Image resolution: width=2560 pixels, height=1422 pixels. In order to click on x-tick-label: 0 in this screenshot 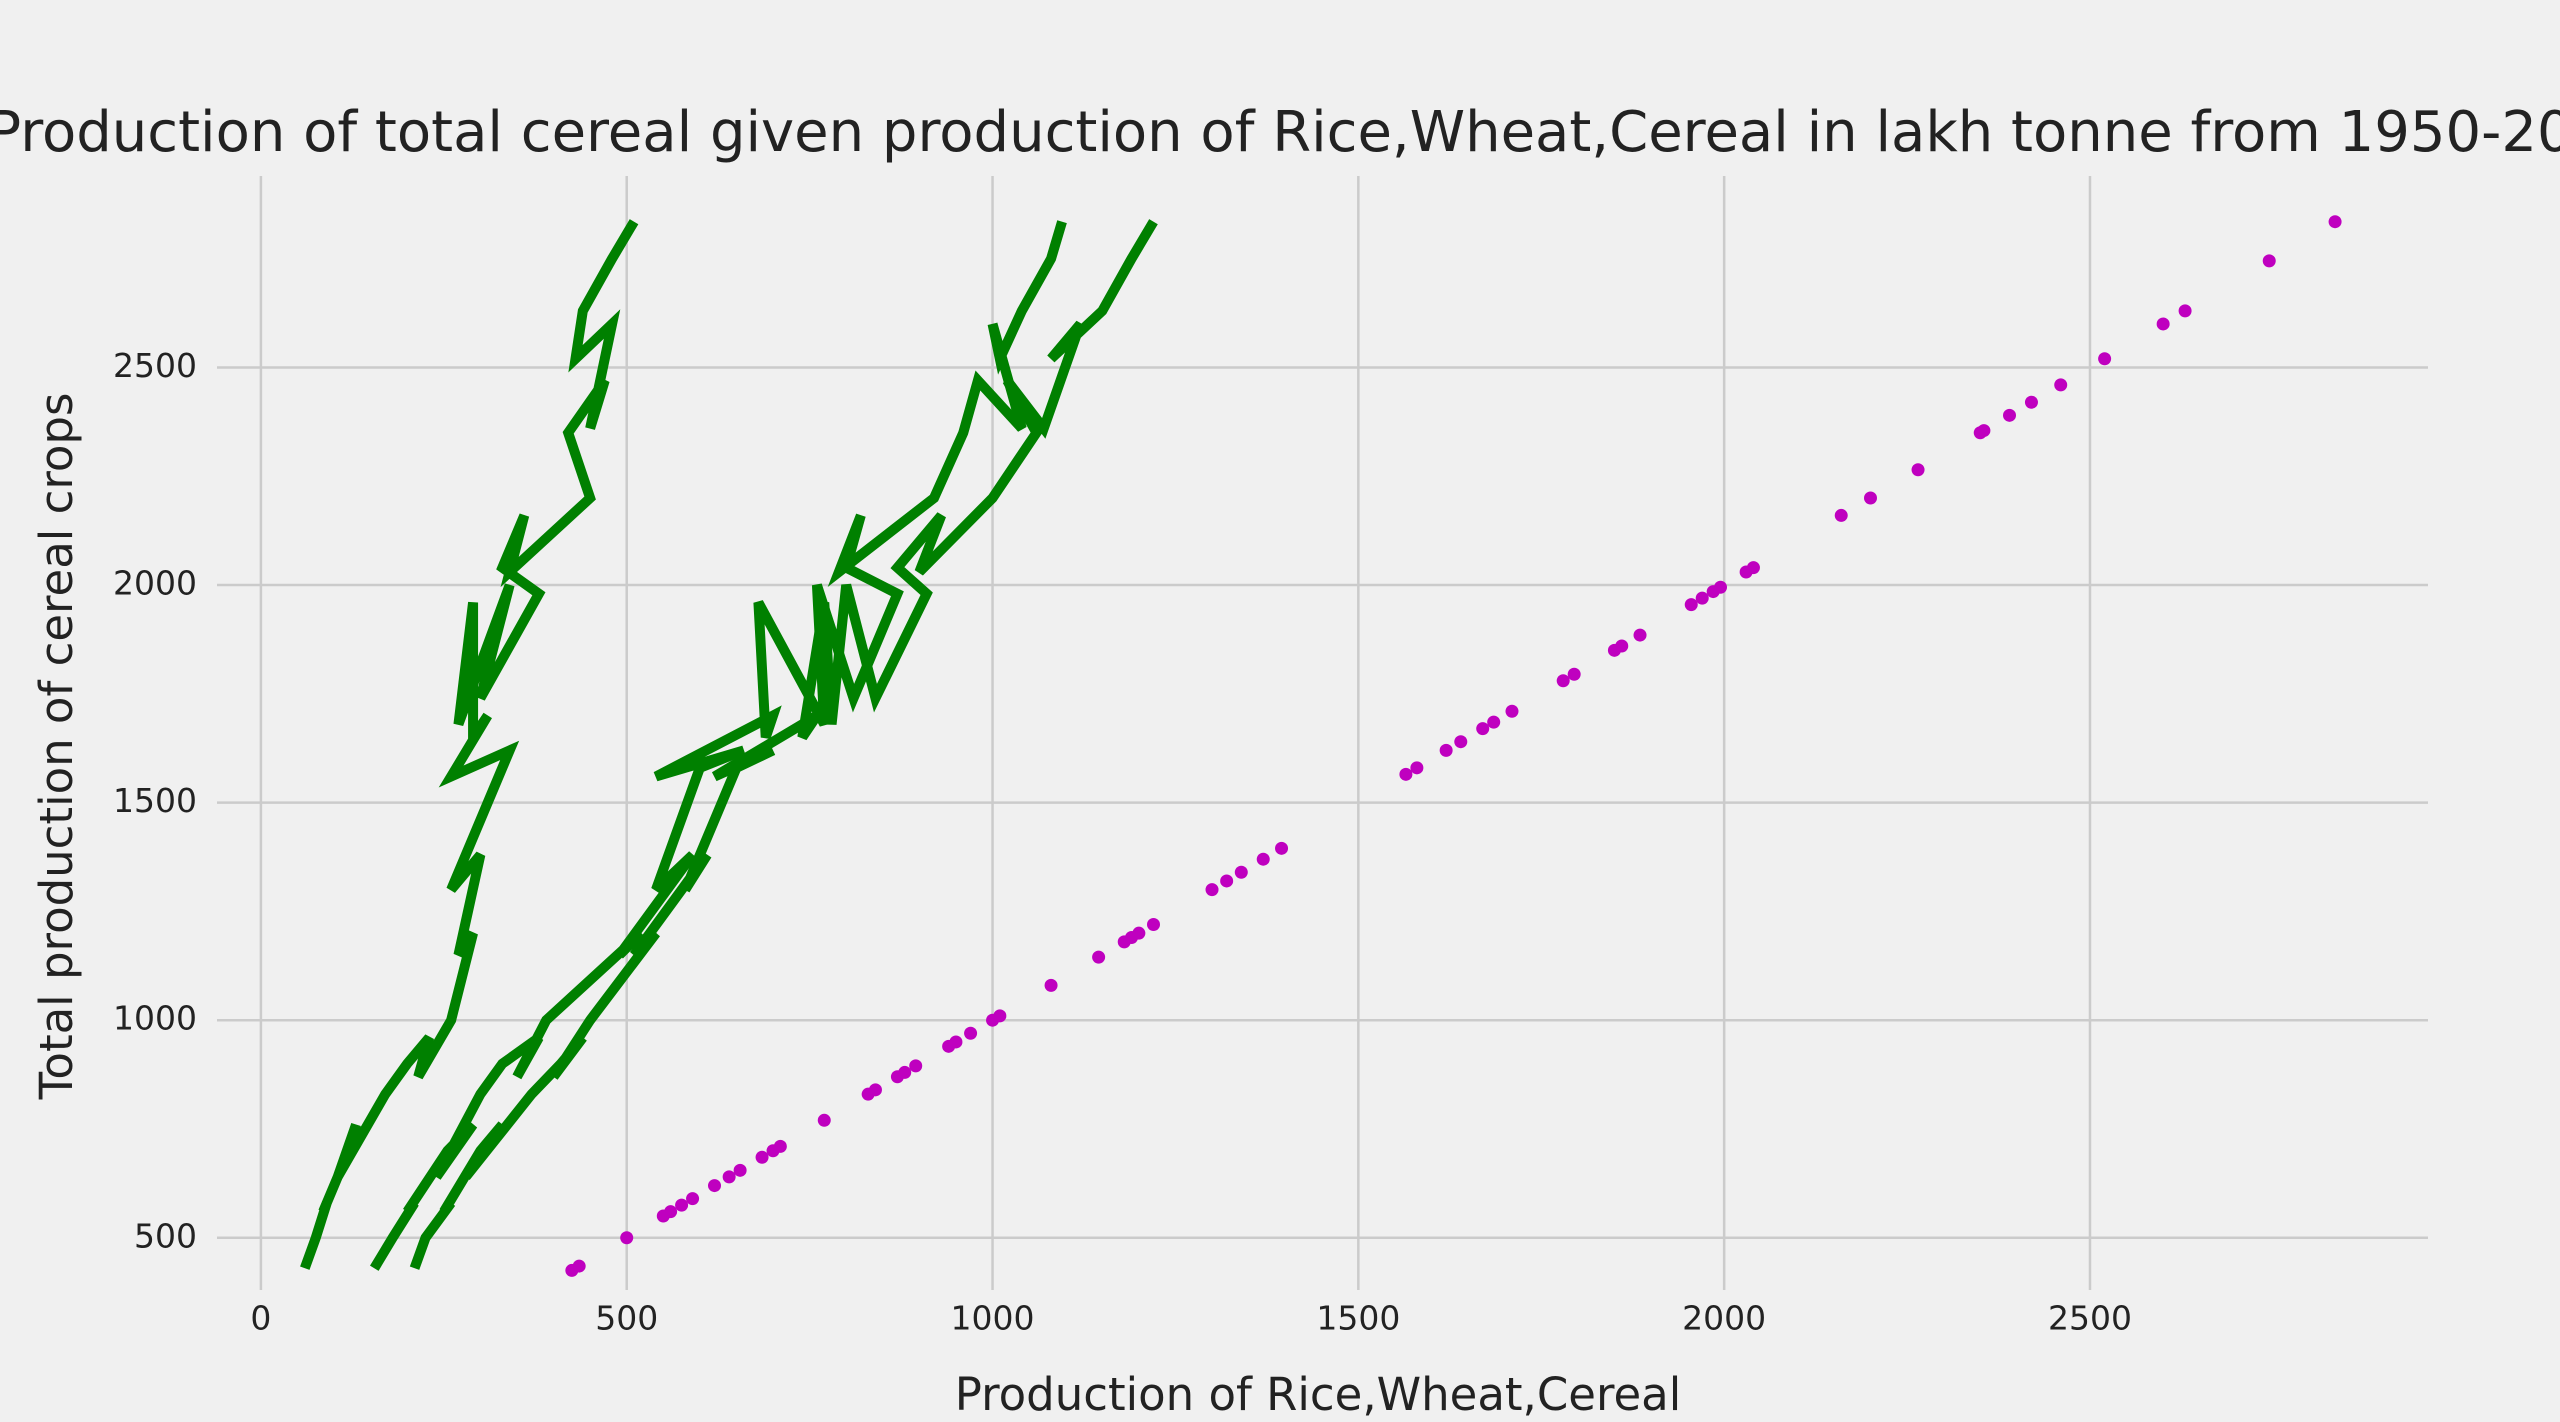, I will do `click(260, 1318)`.